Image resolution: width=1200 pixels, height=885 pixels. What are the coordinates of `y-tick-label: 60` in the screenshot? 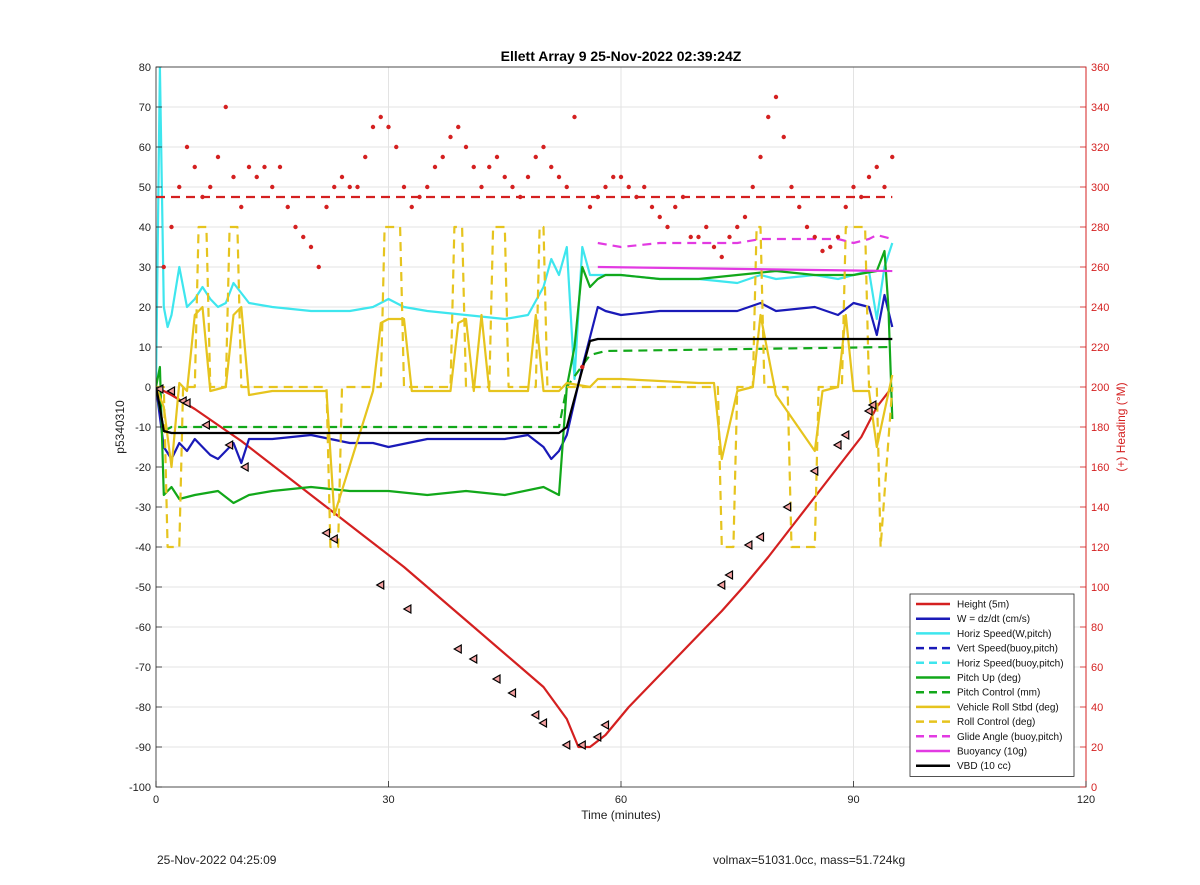 It's located at (145, 148).